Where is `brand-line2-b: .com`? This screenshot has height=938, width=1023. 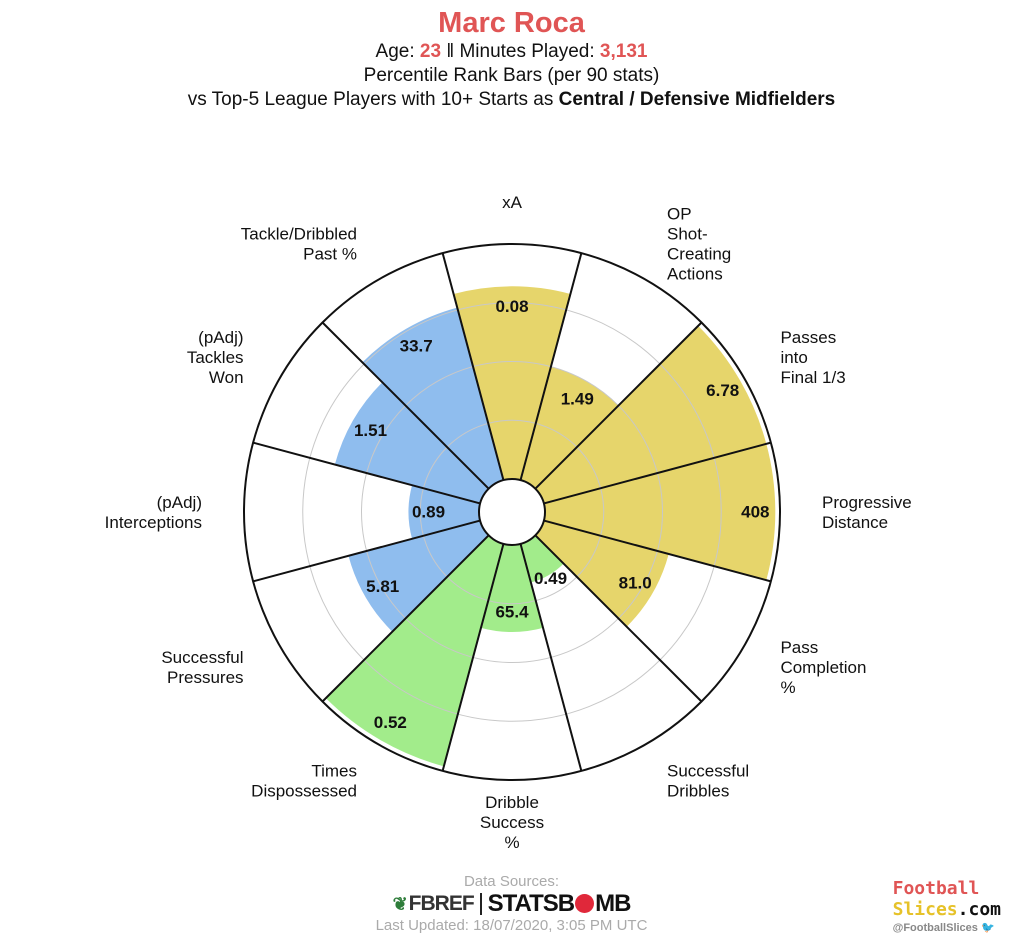
brand-line2-b: .com is located at coordinates (979, 909).